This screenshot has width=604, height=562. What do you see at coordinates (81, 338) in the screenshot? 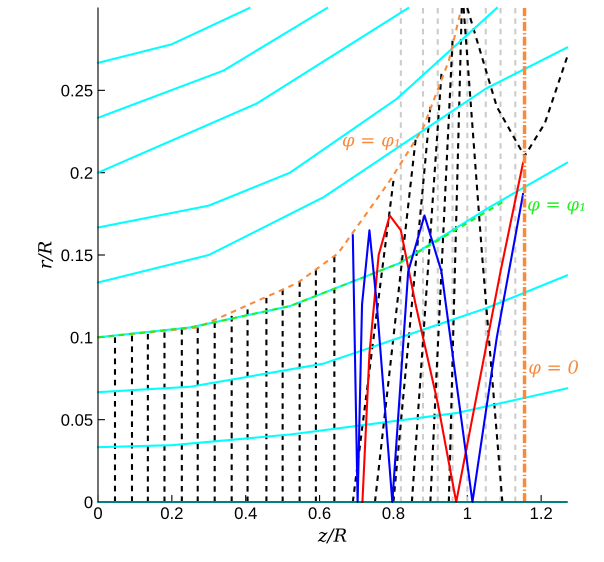
I see `y-tick-label: 0.1` at bounding box center [81, 338].